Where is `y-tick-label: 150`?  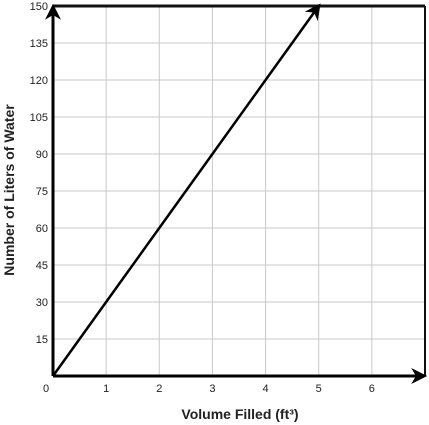 y-tick-label: 150 is located at coordinates (39, 7).